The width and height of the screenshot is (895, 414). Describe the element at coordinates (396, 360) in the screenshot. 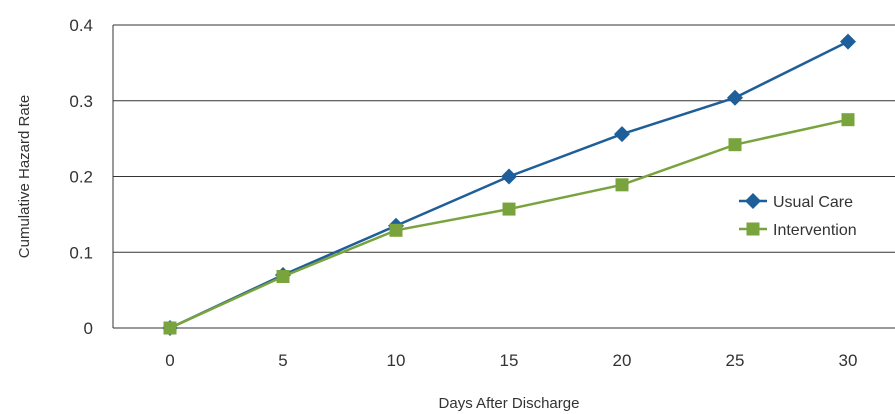

I see `x-tick-label: 10` at that location.